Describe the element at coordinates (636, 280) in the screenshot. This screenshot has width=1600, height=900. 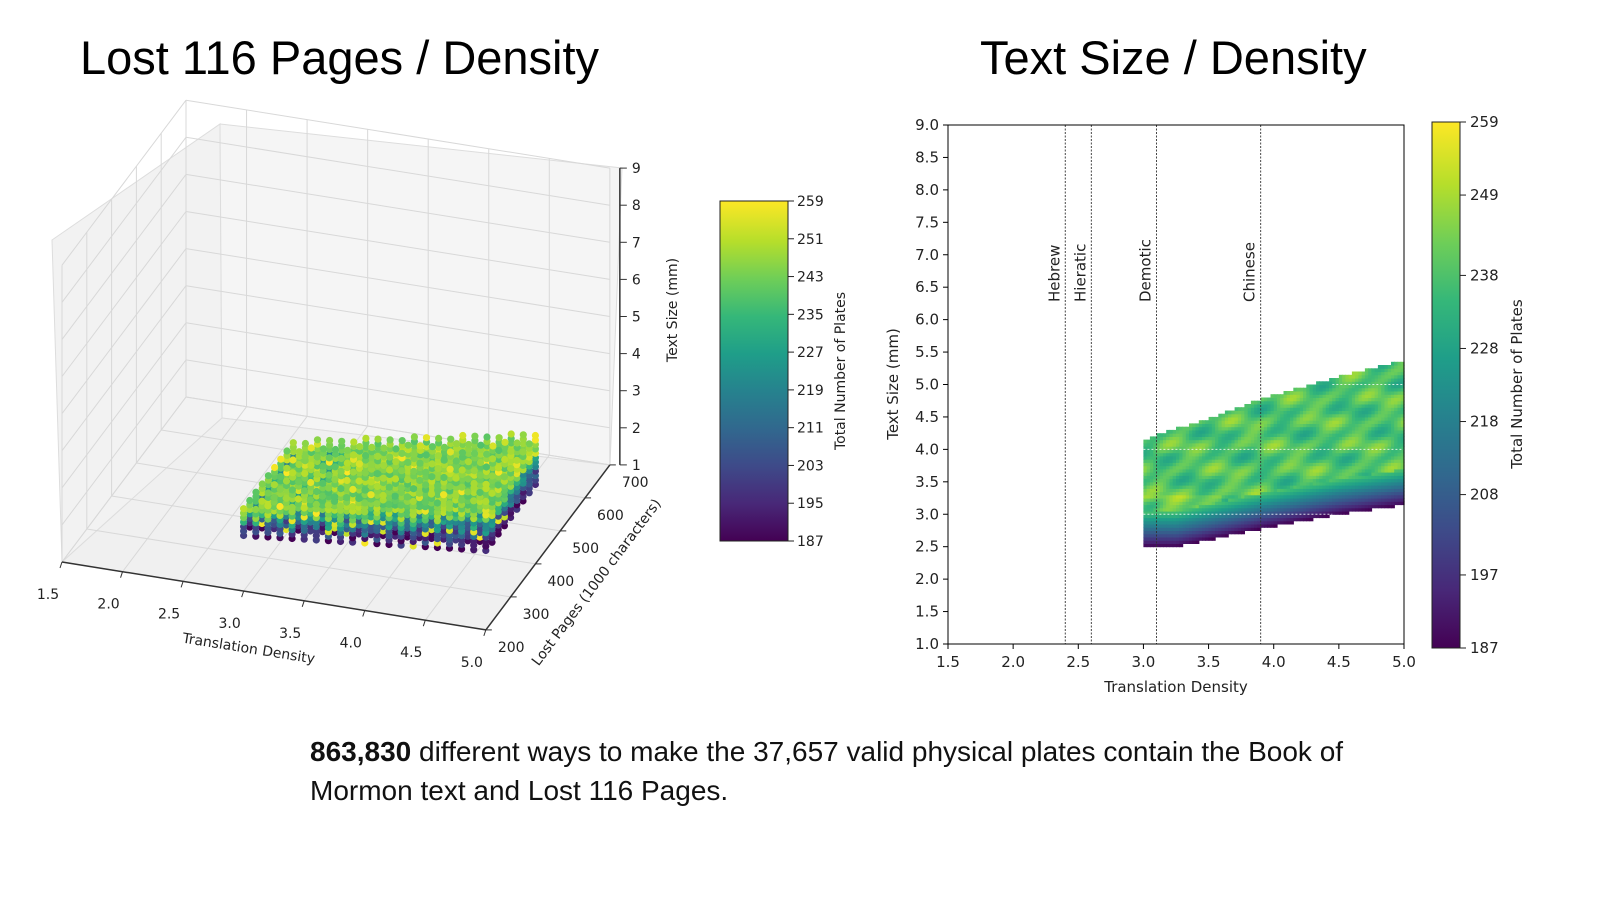
I see `z-tick-label: 6` at that location.